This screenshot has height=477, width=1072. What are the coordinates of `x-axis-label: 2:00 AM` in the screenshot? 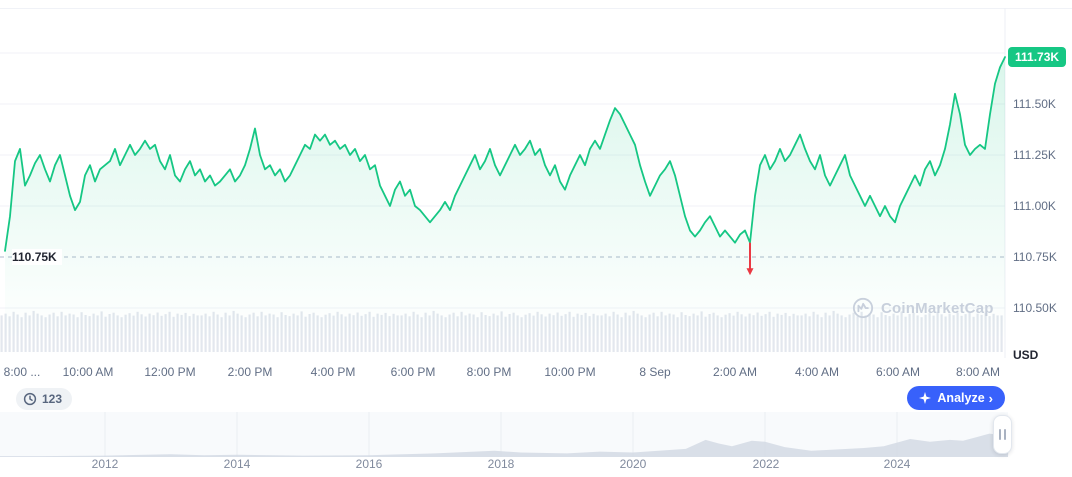 It's located at (735, 372).